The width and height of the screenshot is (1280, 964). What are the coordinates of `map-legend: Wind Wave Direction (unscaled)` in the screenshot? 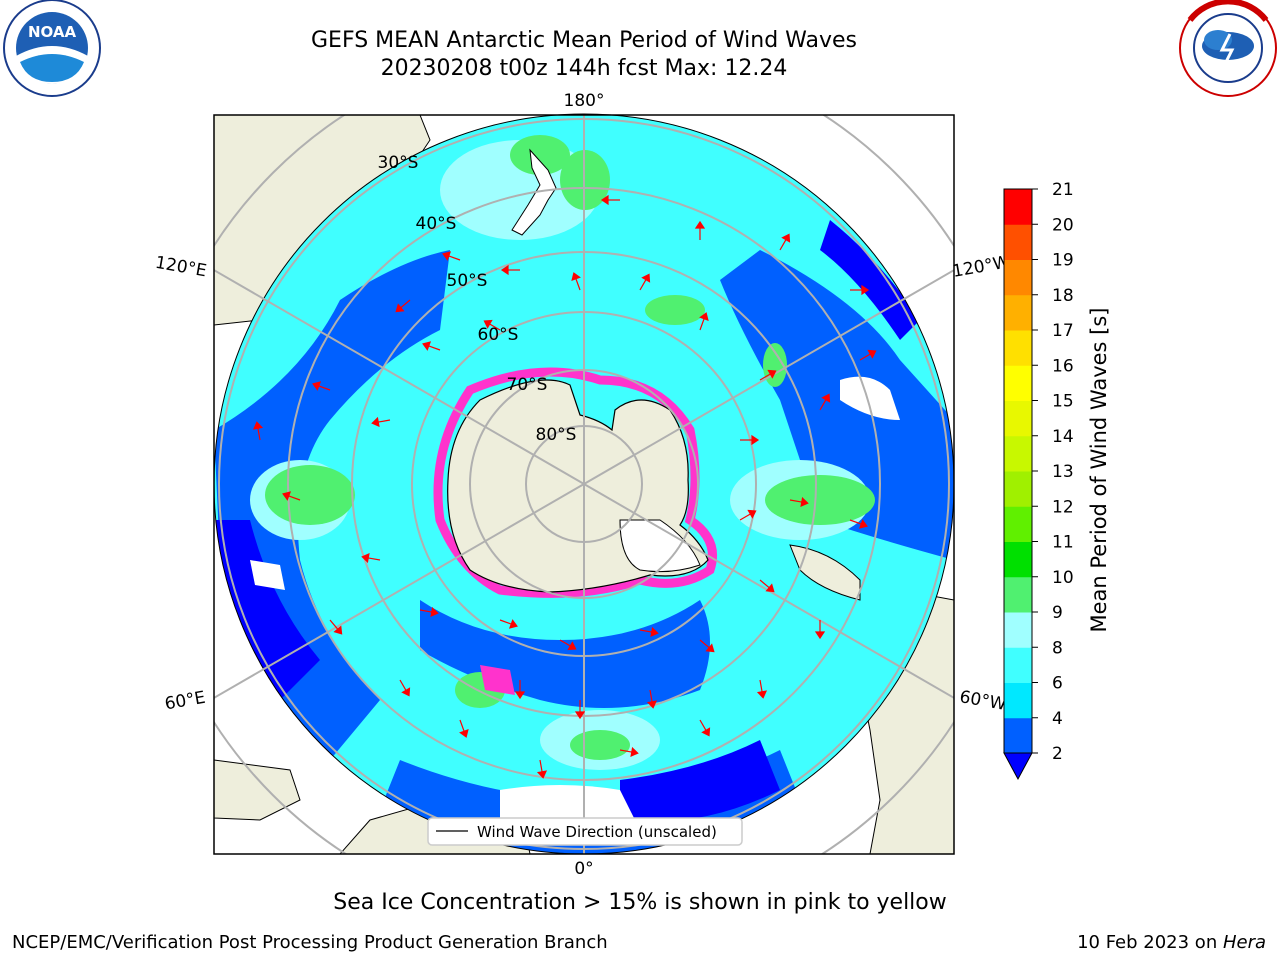 It's located at (585, 831).